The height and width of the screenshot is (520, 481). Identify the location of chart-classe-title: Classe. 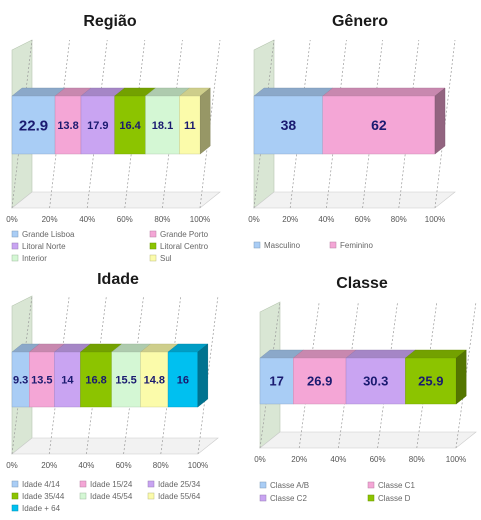
(362, 283).